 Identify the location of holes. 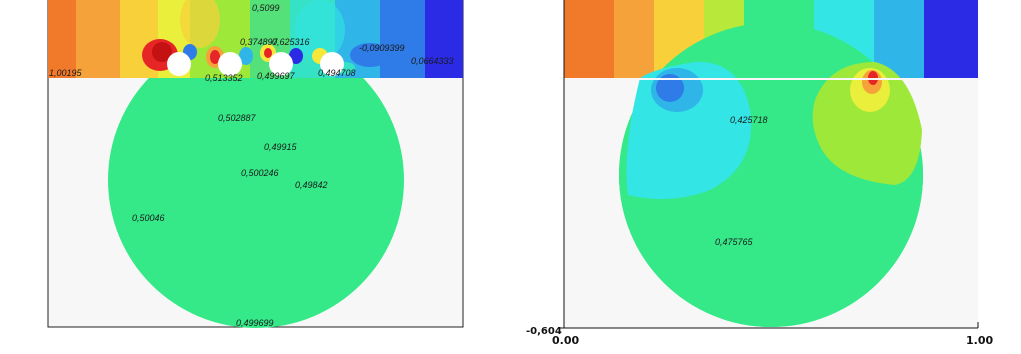
(255, 64).